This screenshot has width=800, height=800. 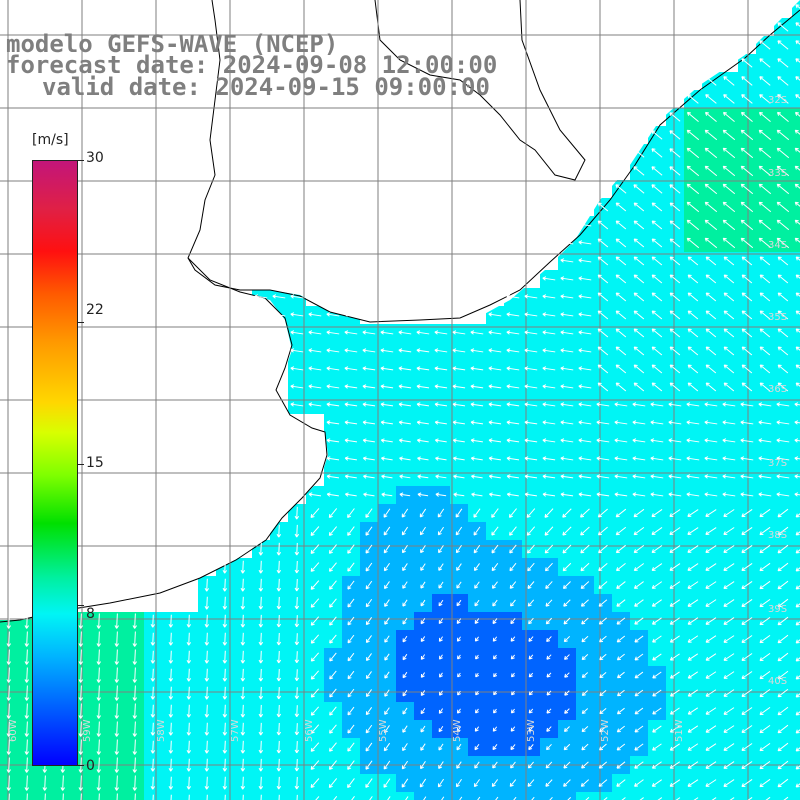 I want to click on forecast-date: forecast date: 2024-09-08 12:00:00, so click(x=252, y=65).